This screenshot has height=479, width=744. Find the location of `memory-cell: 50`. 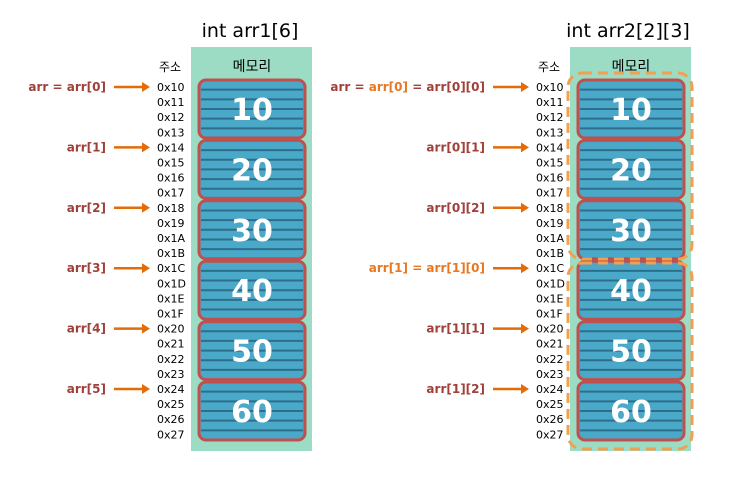

memory-cell: 50 is located at coordinates (631, 351).